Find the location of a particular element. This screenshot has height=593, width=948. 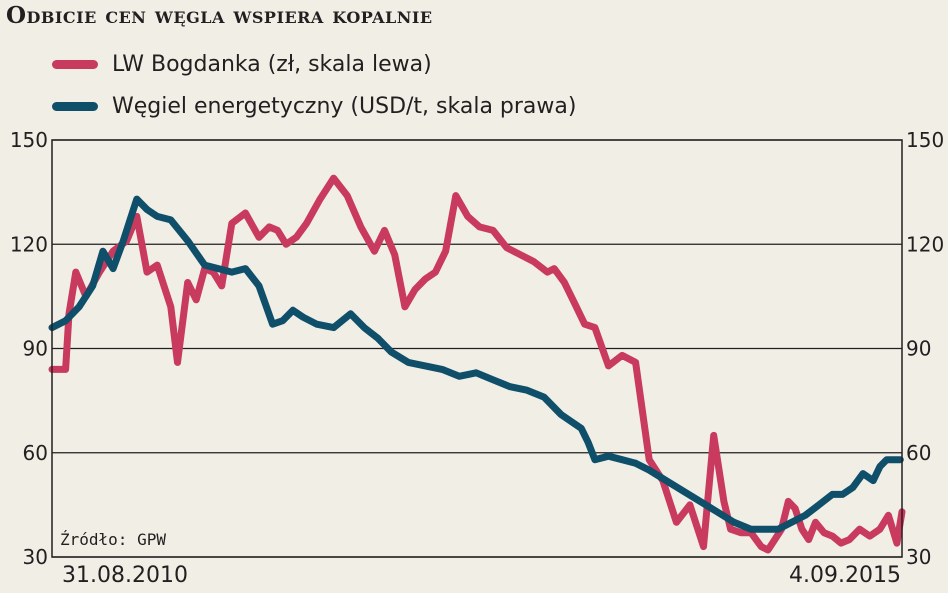

legend-item-coal: Węgiel energetyczny (USD/t, skala prawa) is located at coordinates (314, 106).